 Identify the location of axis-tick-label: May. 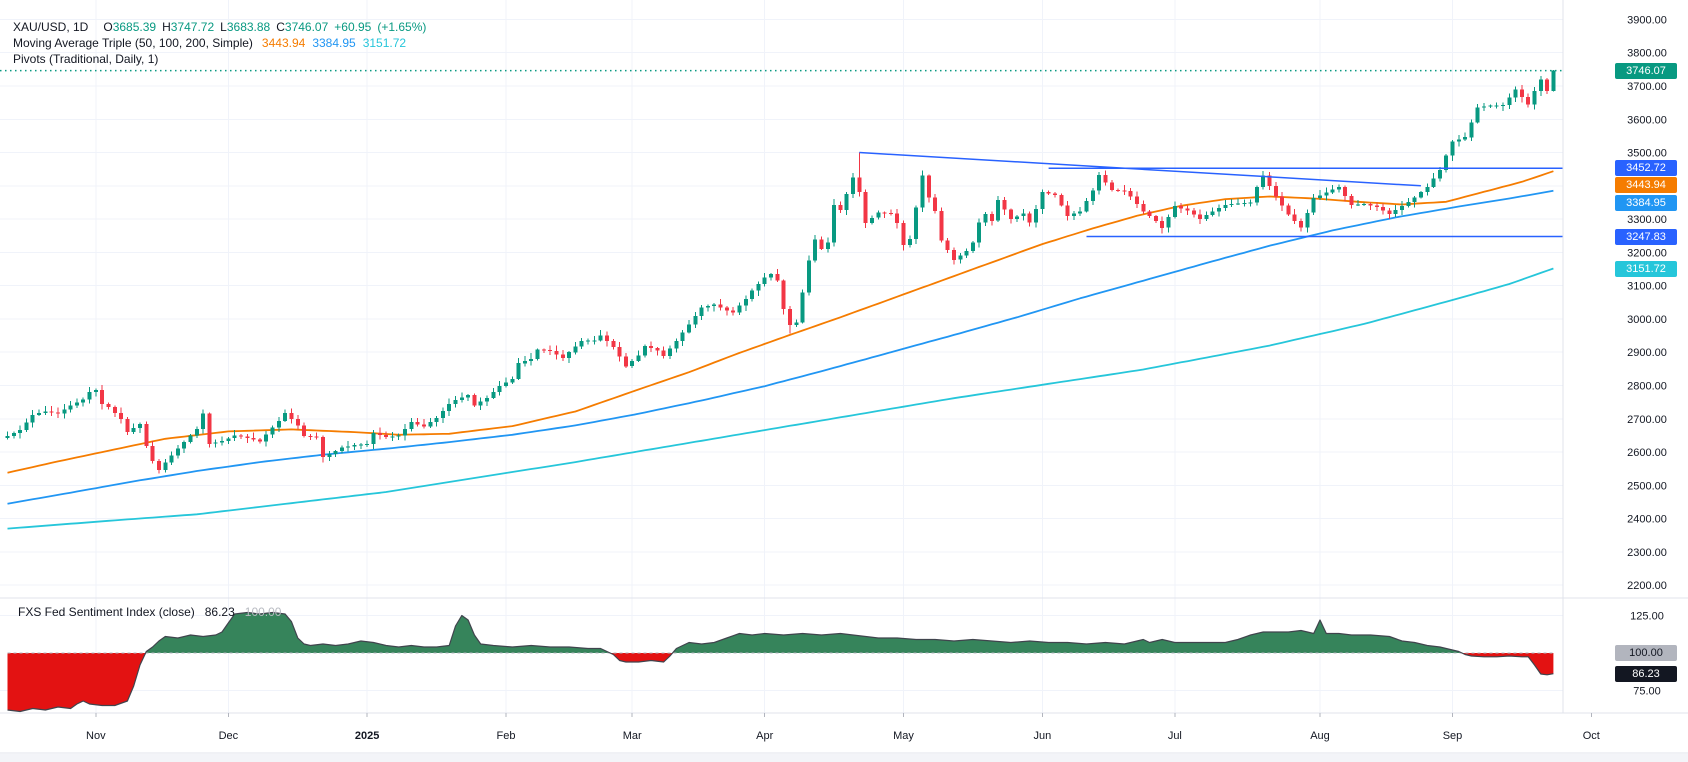
(903, 736).